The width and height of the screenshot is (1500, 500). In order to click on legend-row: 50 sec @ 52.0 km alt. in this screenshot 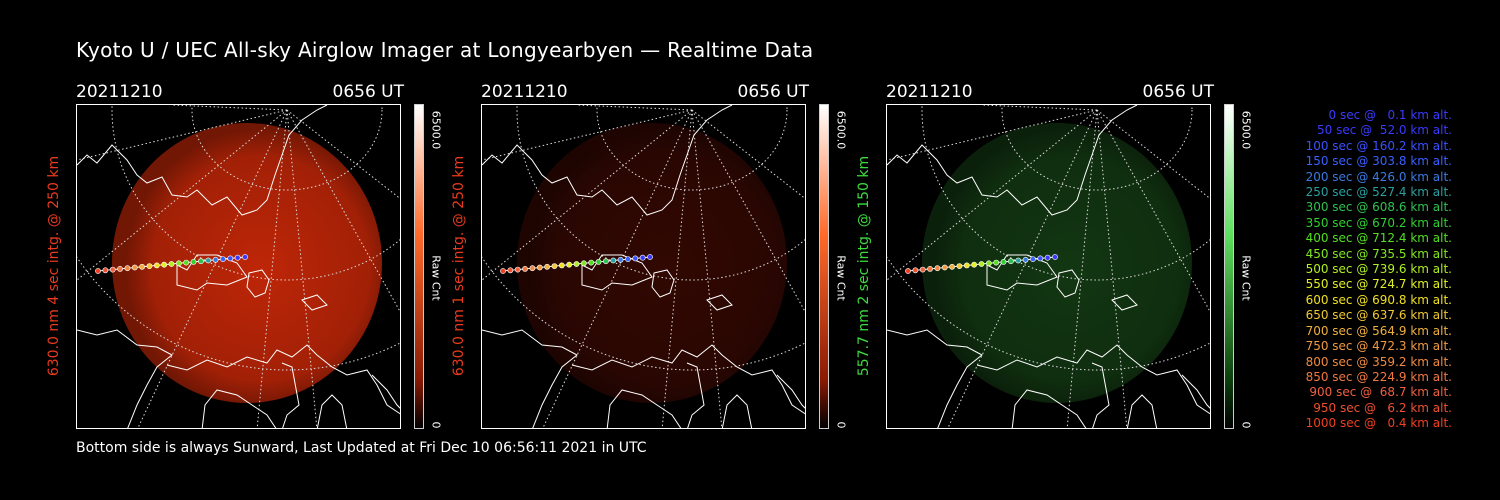, I will do `click(1384, 130)`.